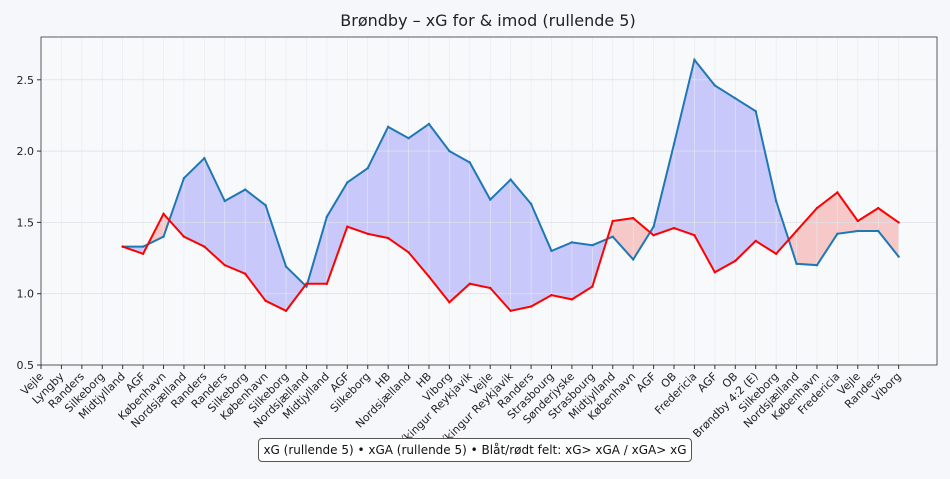 Image resolution: width=950 pixels, height=479 pixels. Describe the element at coordinates (26, 151) in the screenshot. I see `y-tick-label: 2.0` at that location.